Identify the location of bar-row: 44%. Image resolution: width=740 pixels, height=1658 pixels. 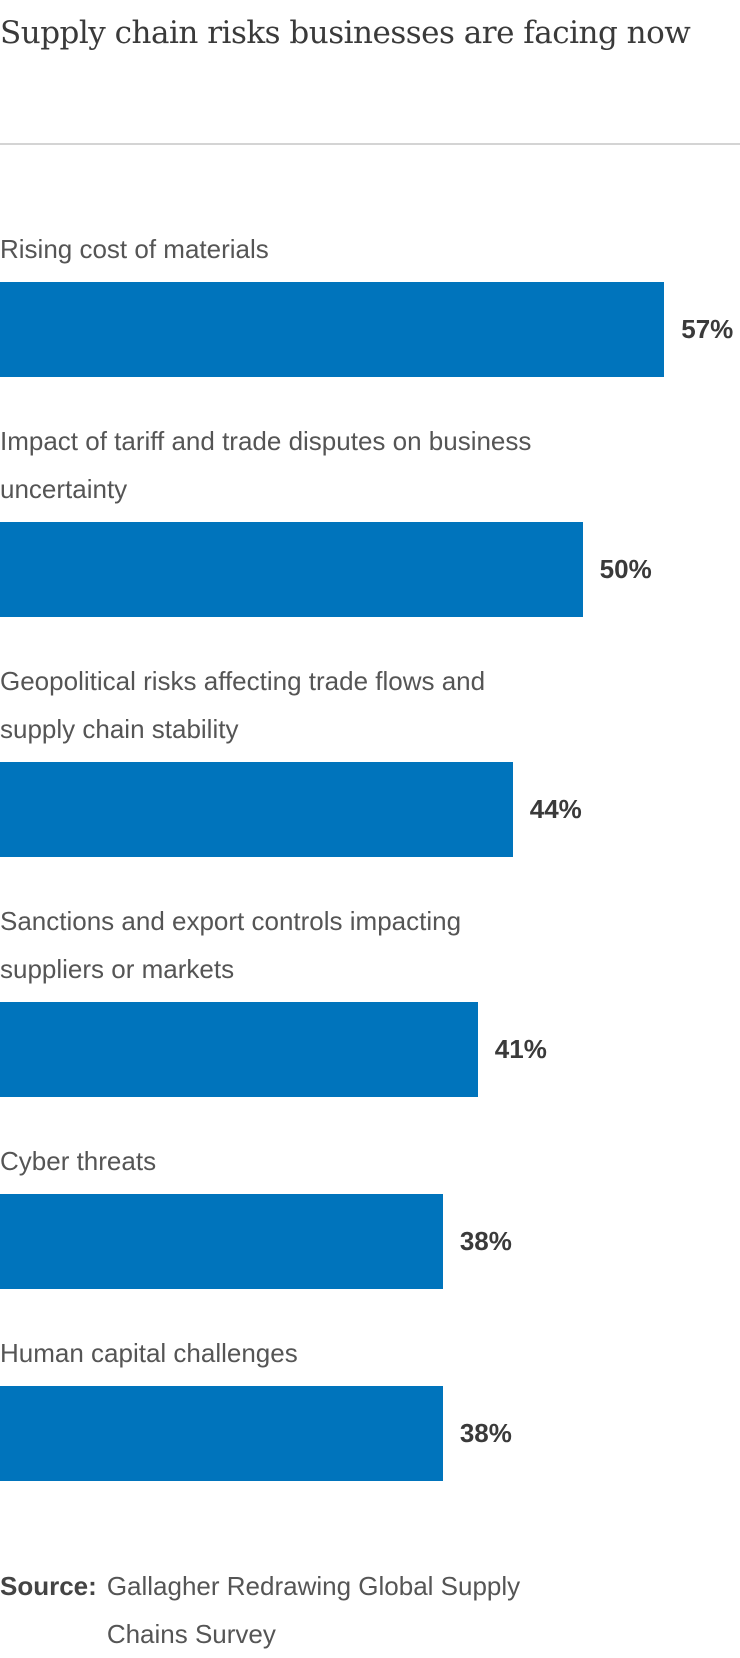
(370, 809).